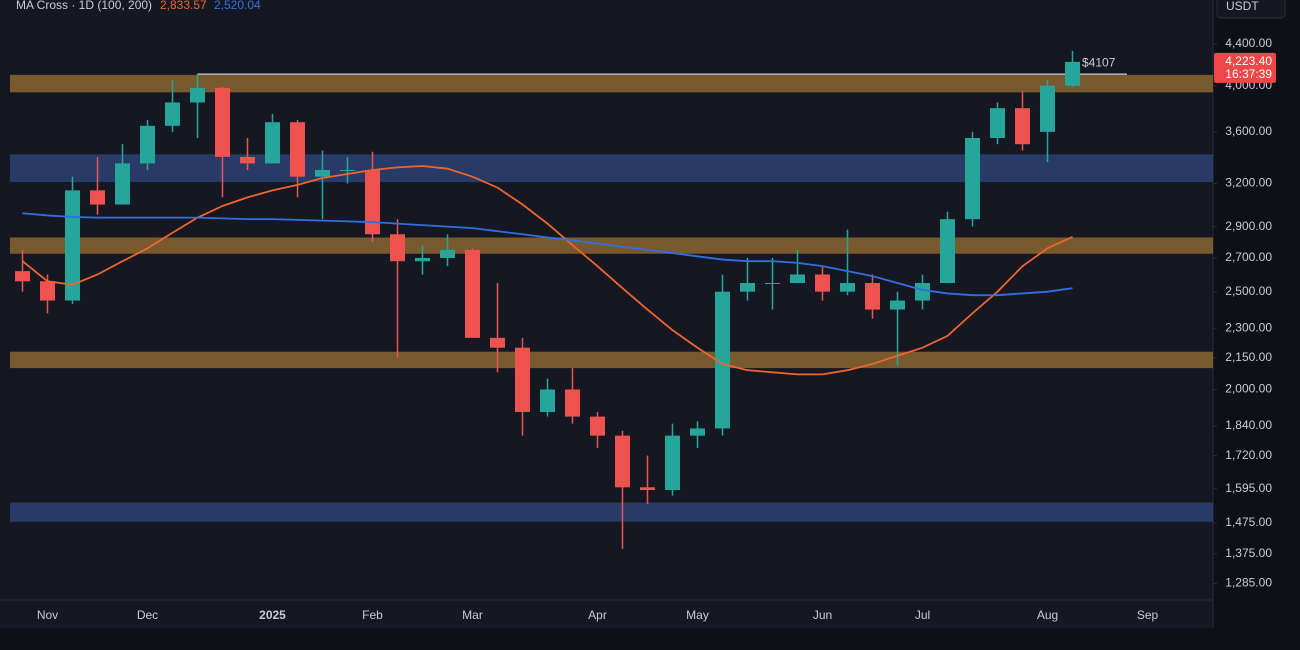 This screenshot has width=1300, height=650. Describe the element at coordinates (1248, 455) in the screenshot. I see `y-tick-label: 1,720.00` at that location.